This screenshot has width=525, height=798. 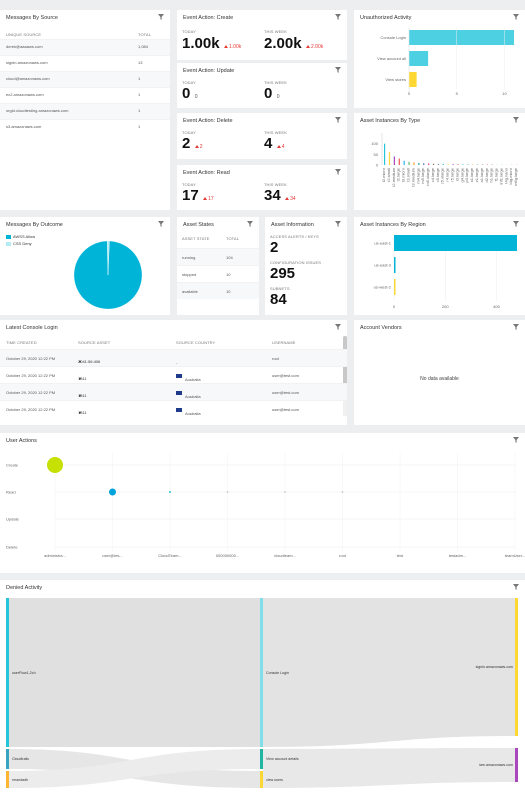 What do you see at coordinates (8, 236) in the screenshot?
I see `legend-swatch` at bounding box center [8, 236].